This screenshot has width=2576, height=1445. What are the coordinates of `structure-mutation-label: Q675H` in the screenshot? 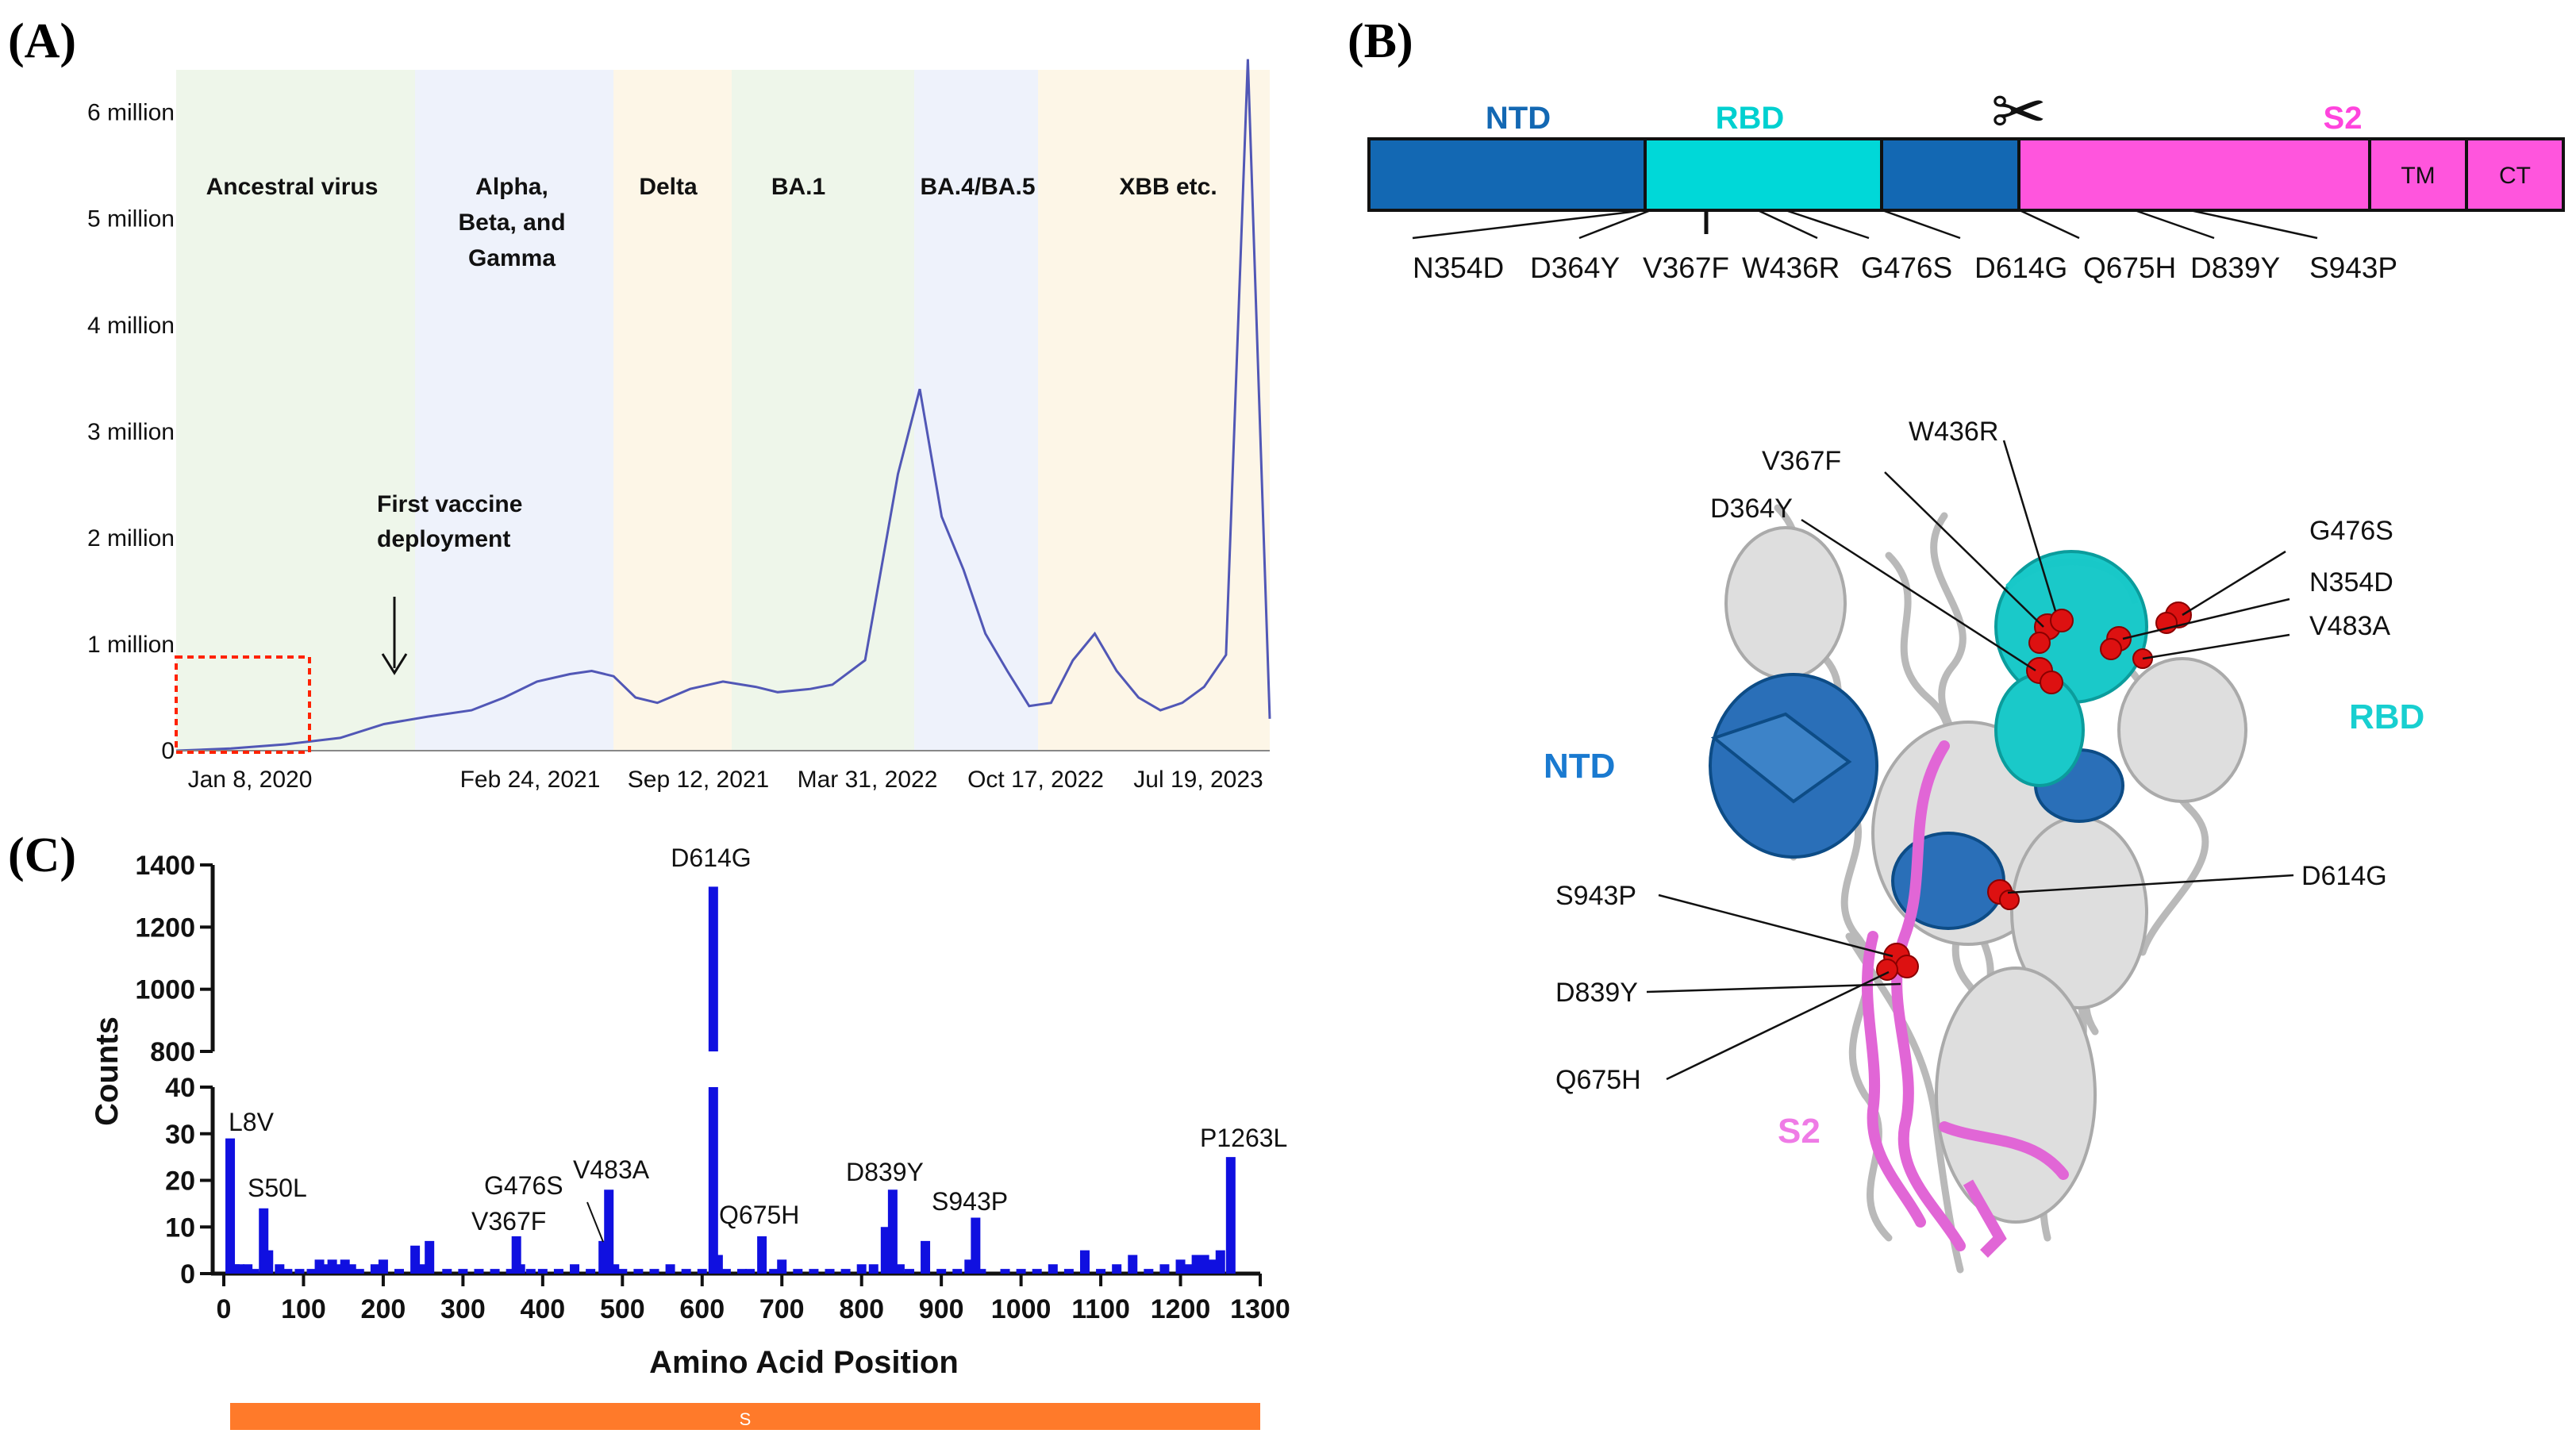 It's located at (1598, 1080).